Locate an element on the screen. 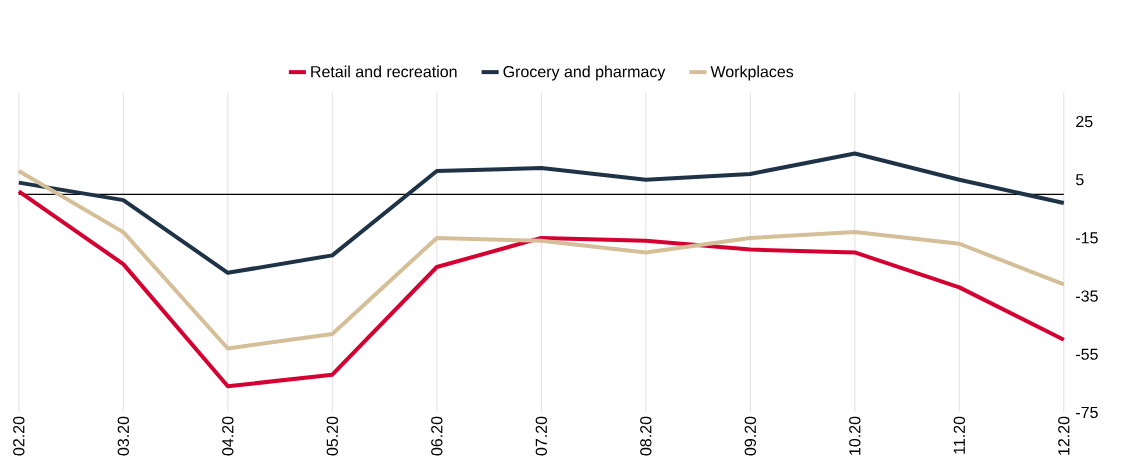 The height and width of the screenshot is (459, 1129). x-tick-label: 10.20 is located at coordinates (855, 435).